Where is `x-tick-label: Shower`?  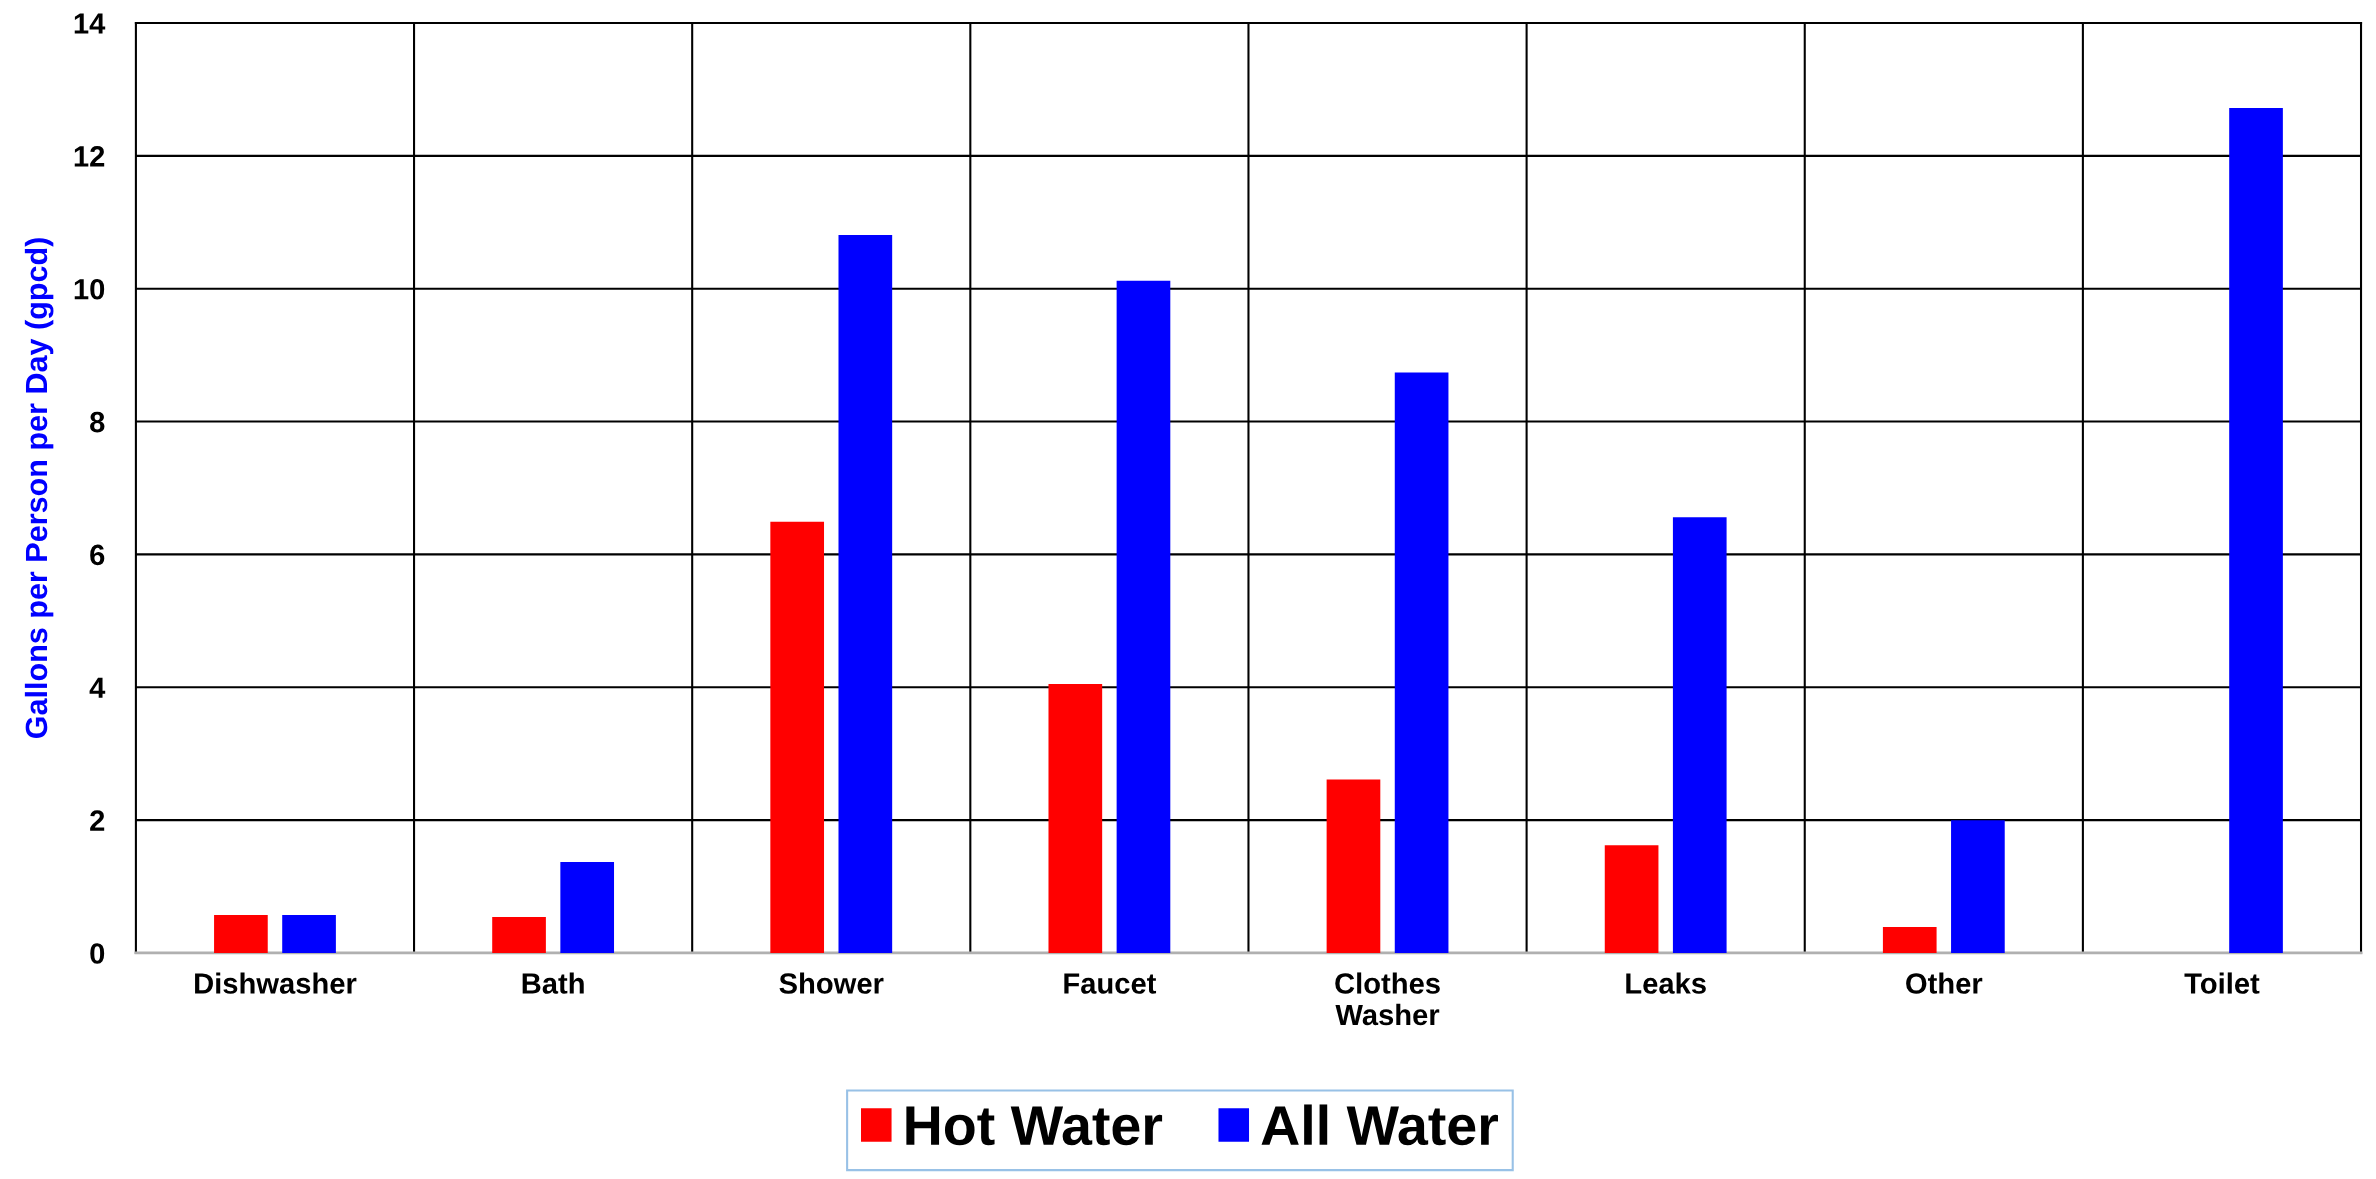 x-tick-label: Shower is located at coordinates (831, 983).